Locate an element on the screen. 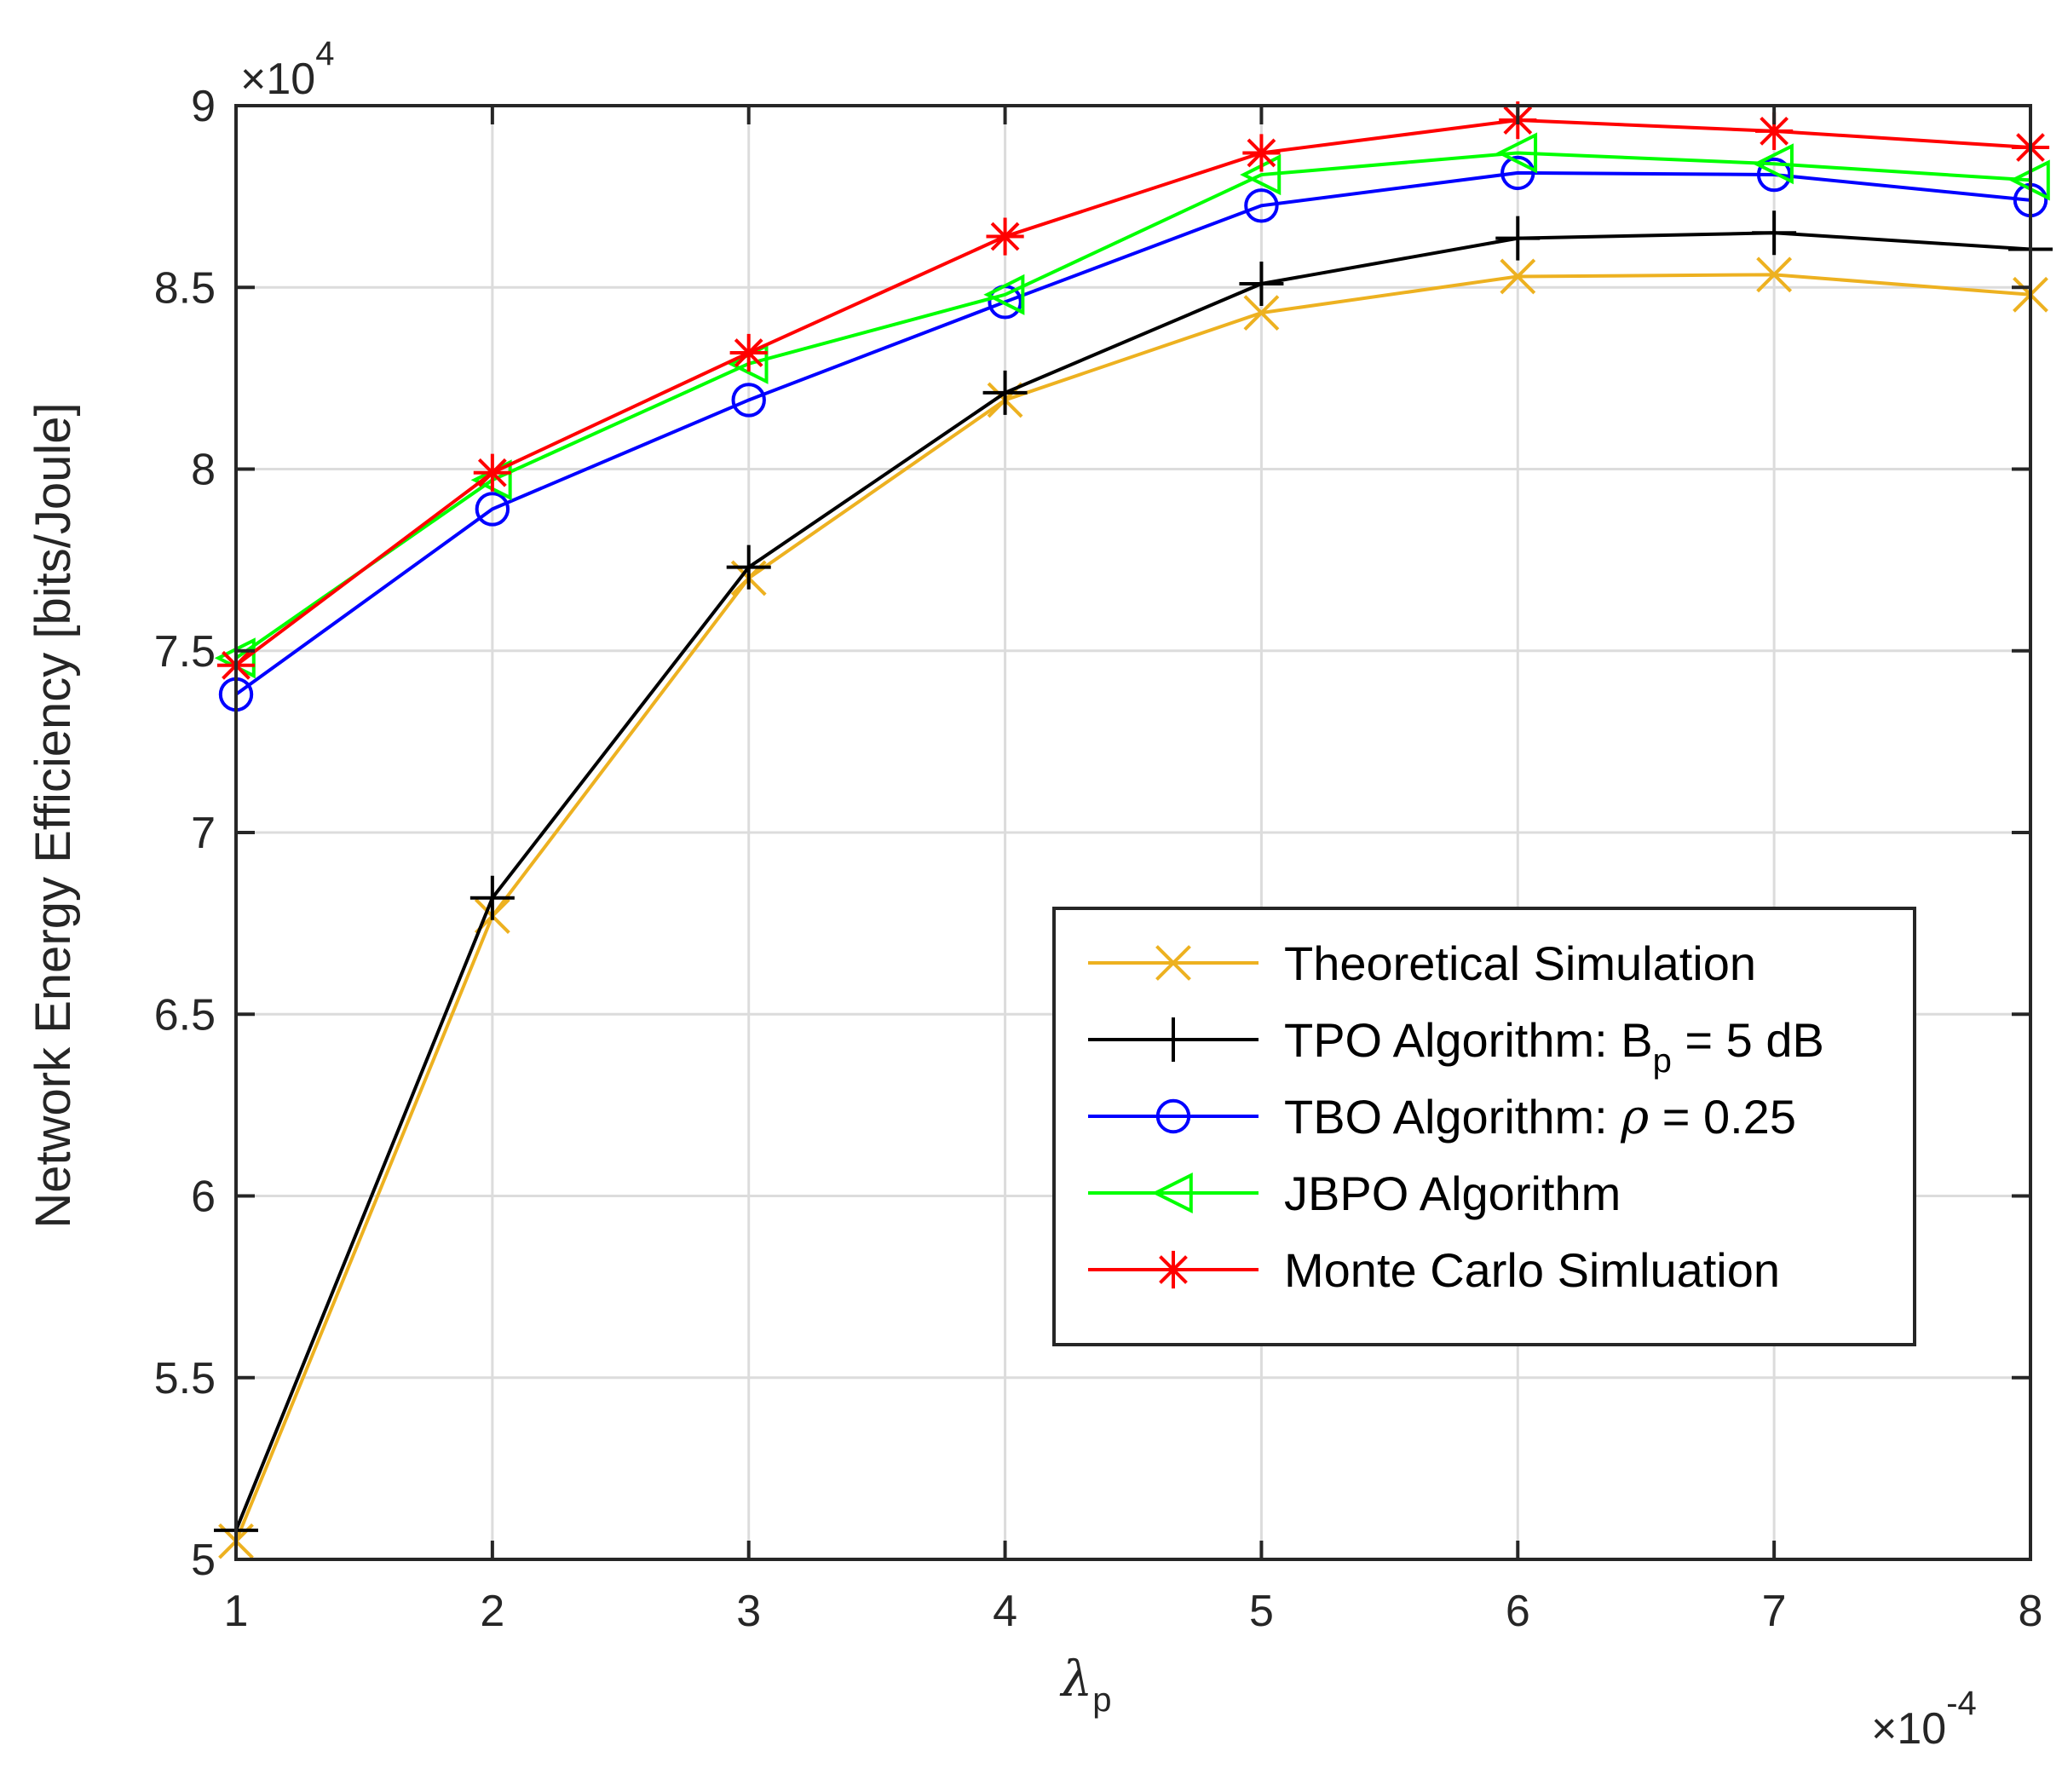  x-tick-label: 4 is located at coordinates (1005, 1612).